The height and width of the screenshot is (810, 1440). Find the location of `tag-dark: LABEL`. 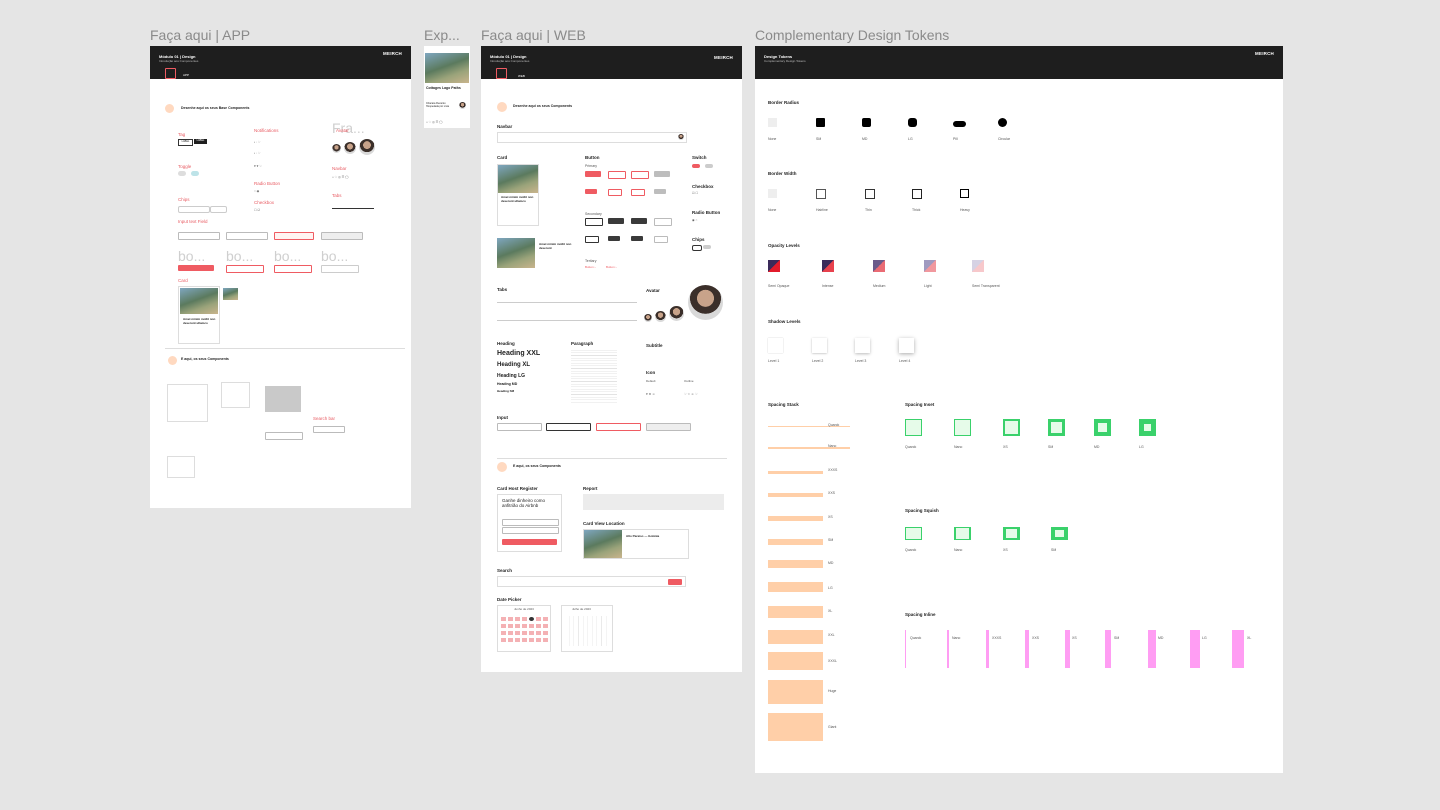

tag-dark: LABEL is located at coordinates (200, 141).